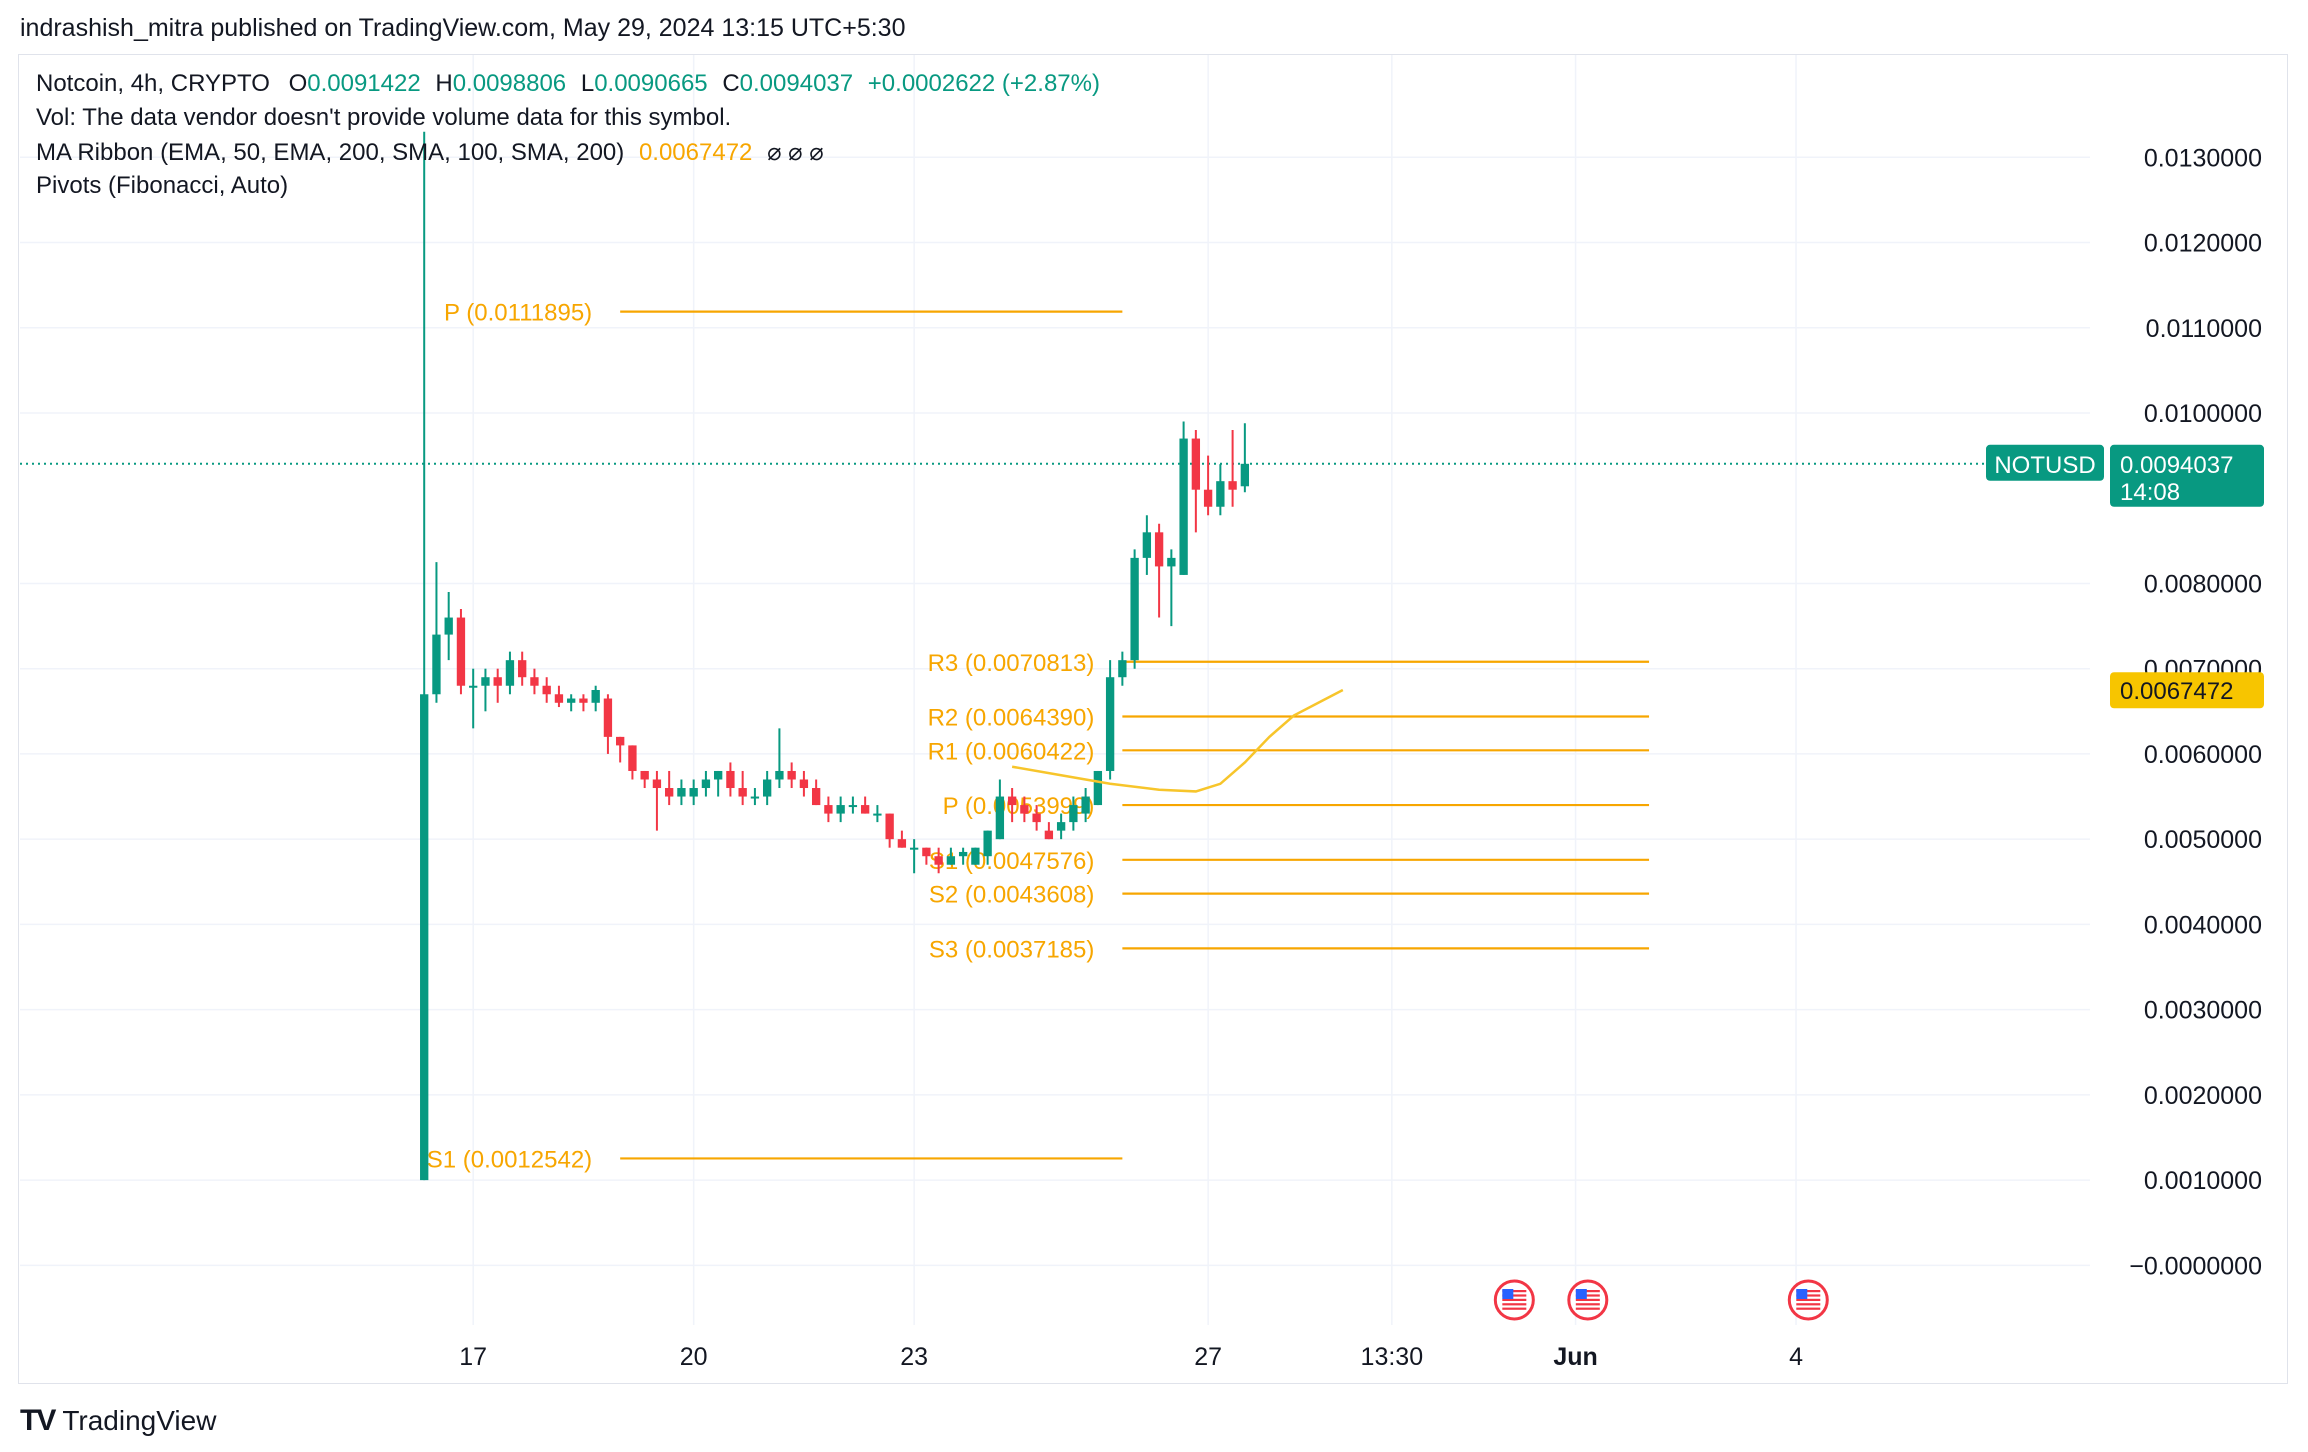 The width and height of the screenshot is (2308, 1452). Describe the element at coordinates (162, 185) in the screenshot. I see `pivots-legend: Pivots (Fibonacci, Auto)` at that location.